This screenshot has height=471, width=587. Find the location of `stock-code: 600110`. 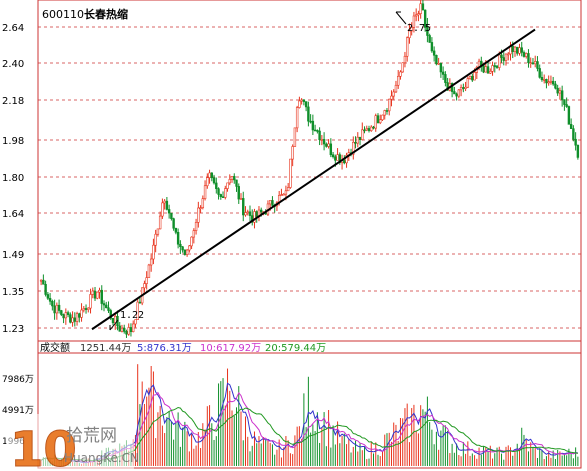

stock-code: 600110 is located at coordinates (63, 14).